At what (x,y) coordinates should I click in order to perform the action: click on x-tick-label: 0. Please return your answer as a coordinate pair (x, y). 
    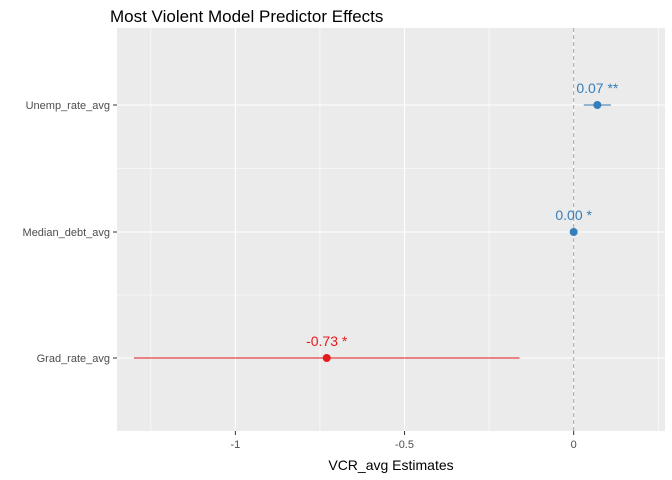
    Looking at the image, I should click on (574, 445).